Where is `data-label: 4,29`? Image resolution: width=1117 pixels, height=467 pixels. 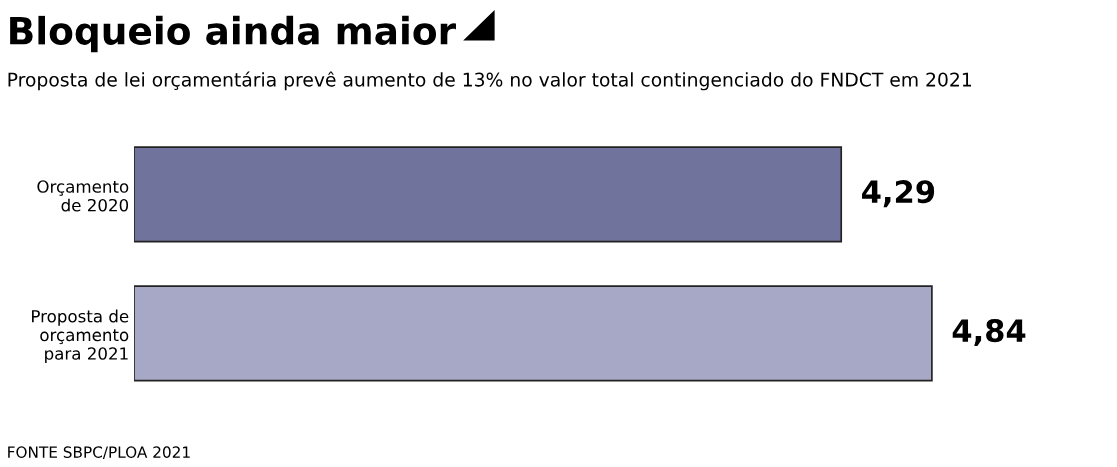
data-label: 4,29 is located at coordinates (898, 194).